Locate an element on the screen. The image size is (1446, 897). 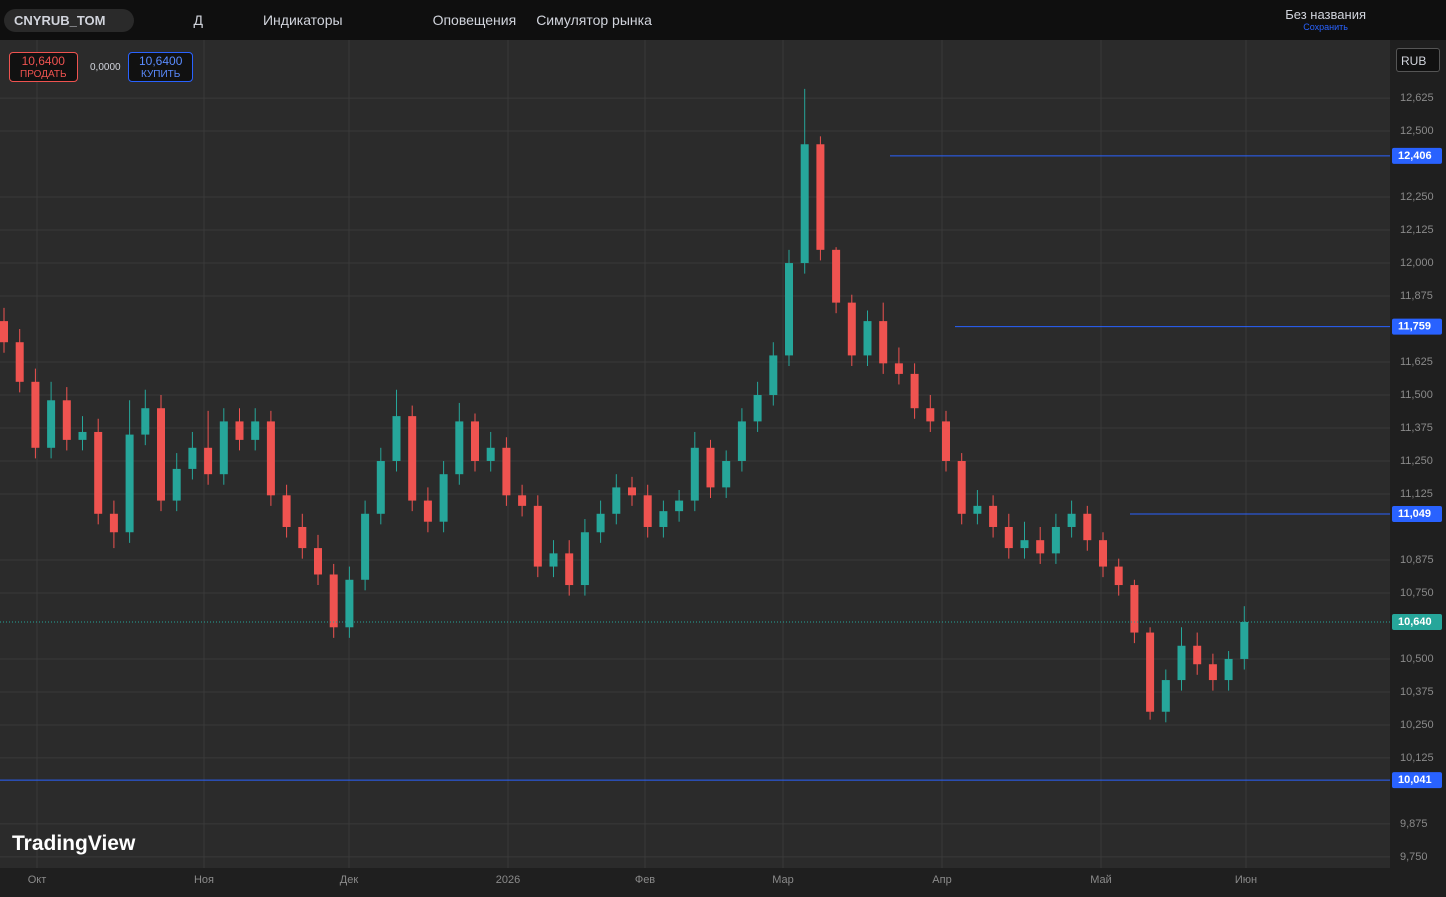
level-label: 11,759 is located at coordinates (1414, 327).